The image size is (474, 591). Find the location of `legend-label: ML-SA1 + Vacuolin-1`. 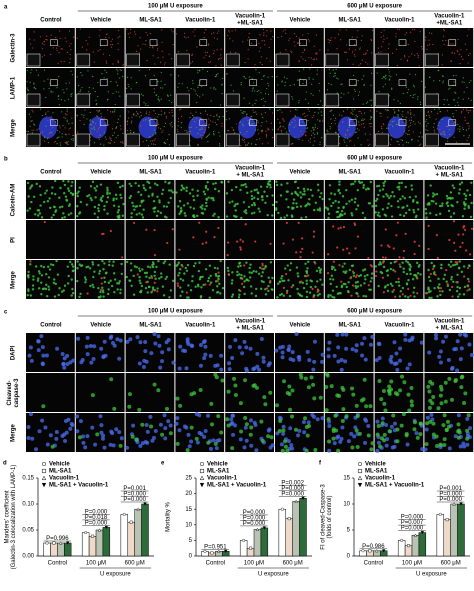

legend-label: ML-SA1 + Vacuolin-1 is located at coordinates (237, 486).